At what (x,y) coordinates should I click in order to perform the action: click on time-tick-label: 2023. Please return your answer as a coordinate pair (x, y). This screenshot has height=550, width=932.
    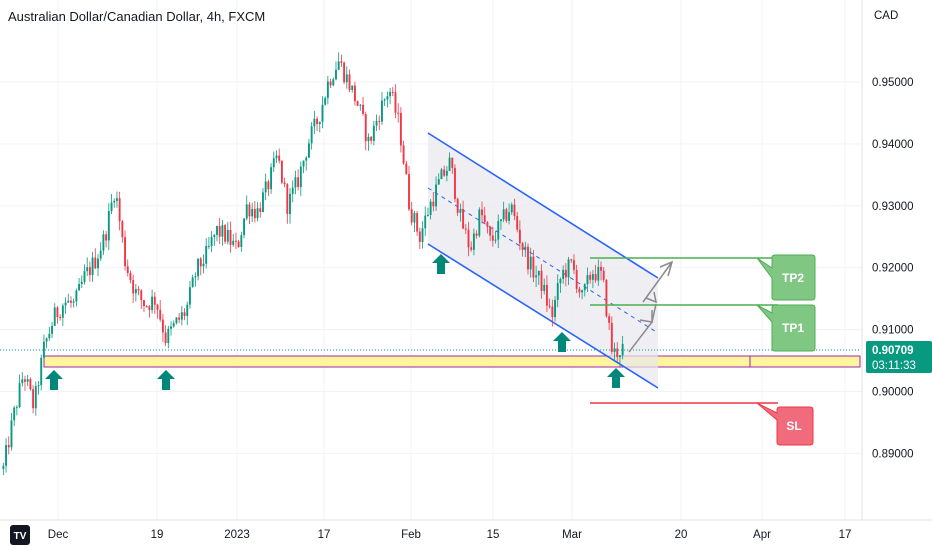
    Looking at the image, I should click on (237, 535).